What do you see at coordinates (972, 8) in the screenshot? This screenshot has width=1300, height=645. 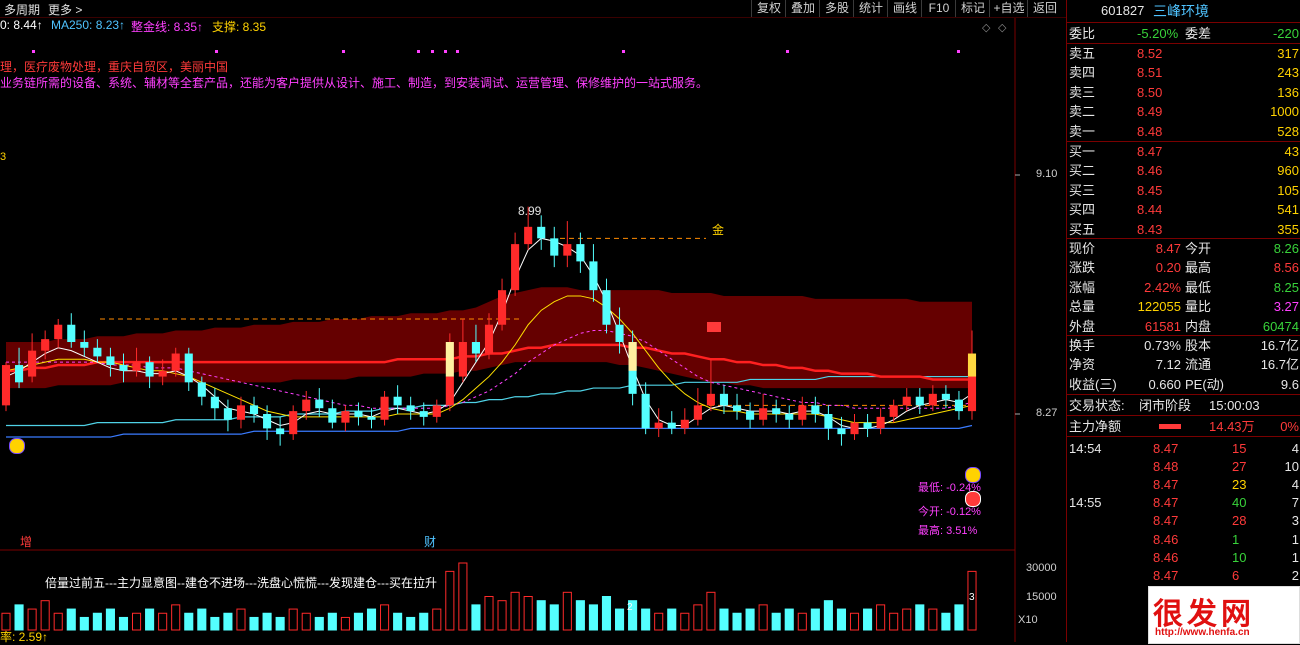 I see `toolbar-button-6: 标记` at bounding box center [972, 8].